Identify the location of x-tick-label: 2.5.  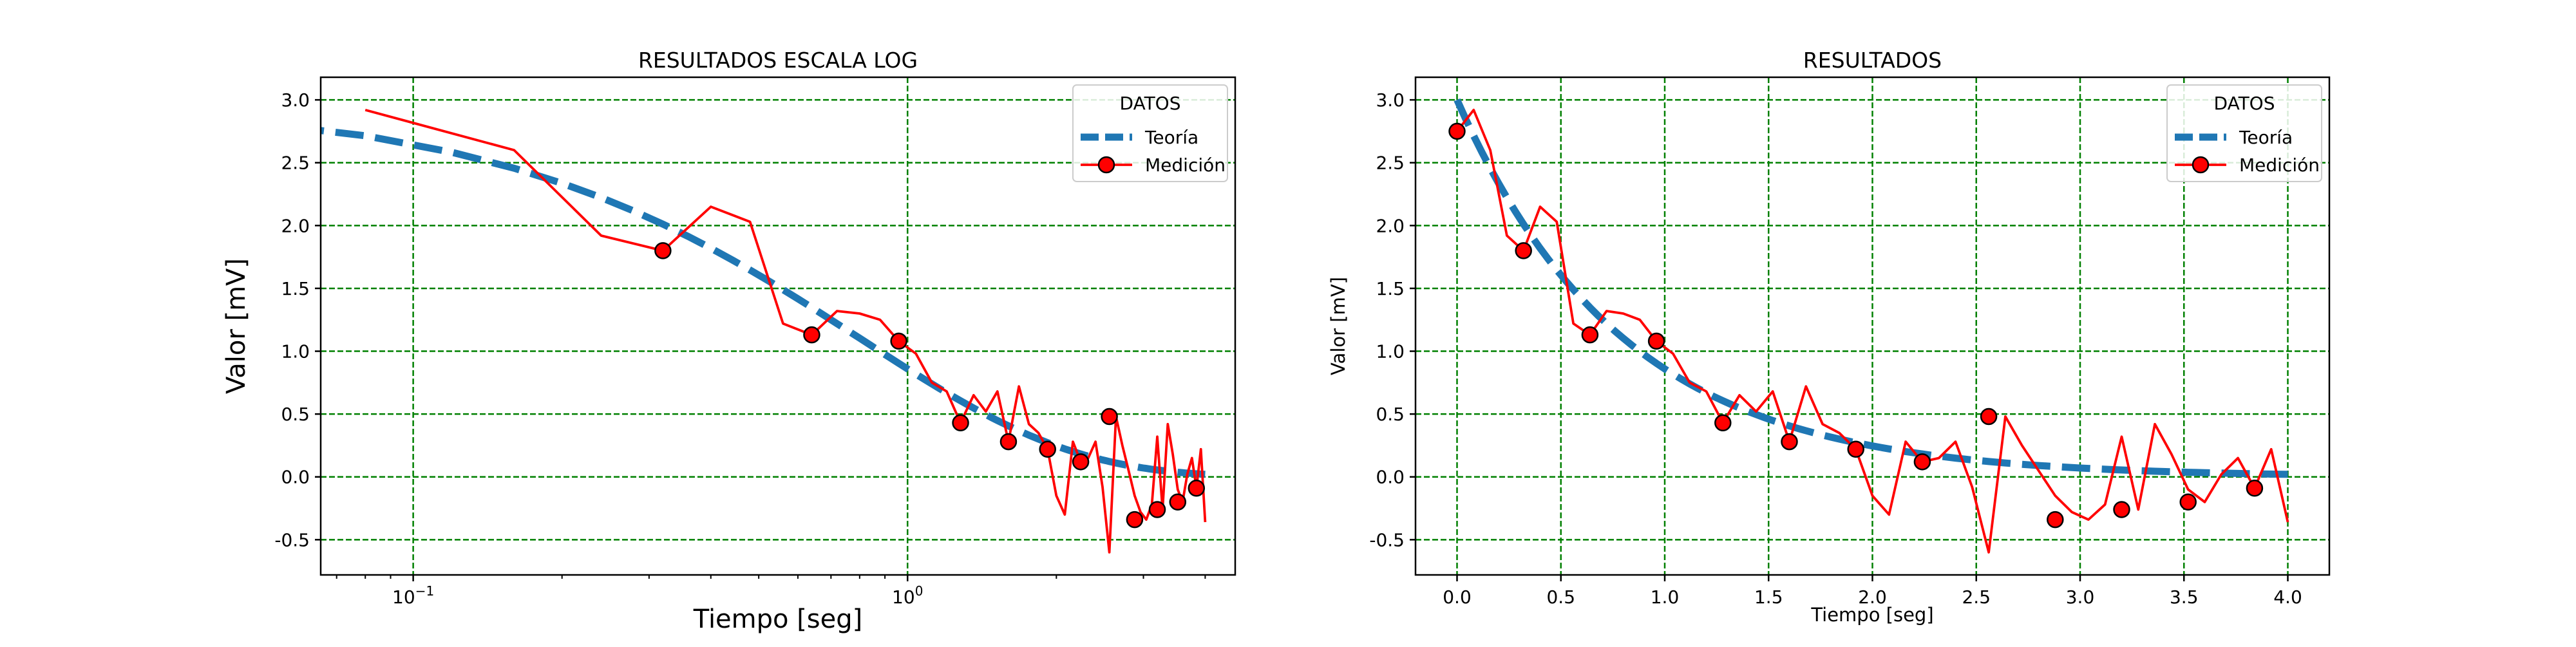
(1977, 597).